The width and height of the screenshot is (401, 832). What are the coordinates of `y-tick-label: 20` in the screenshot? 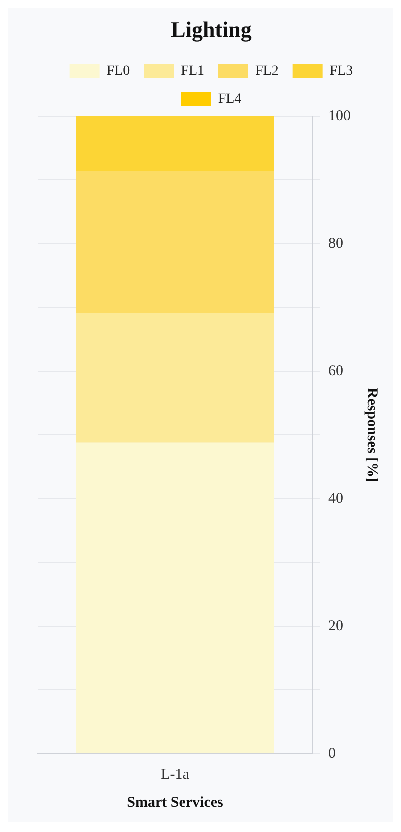 It's located at (336, 626).